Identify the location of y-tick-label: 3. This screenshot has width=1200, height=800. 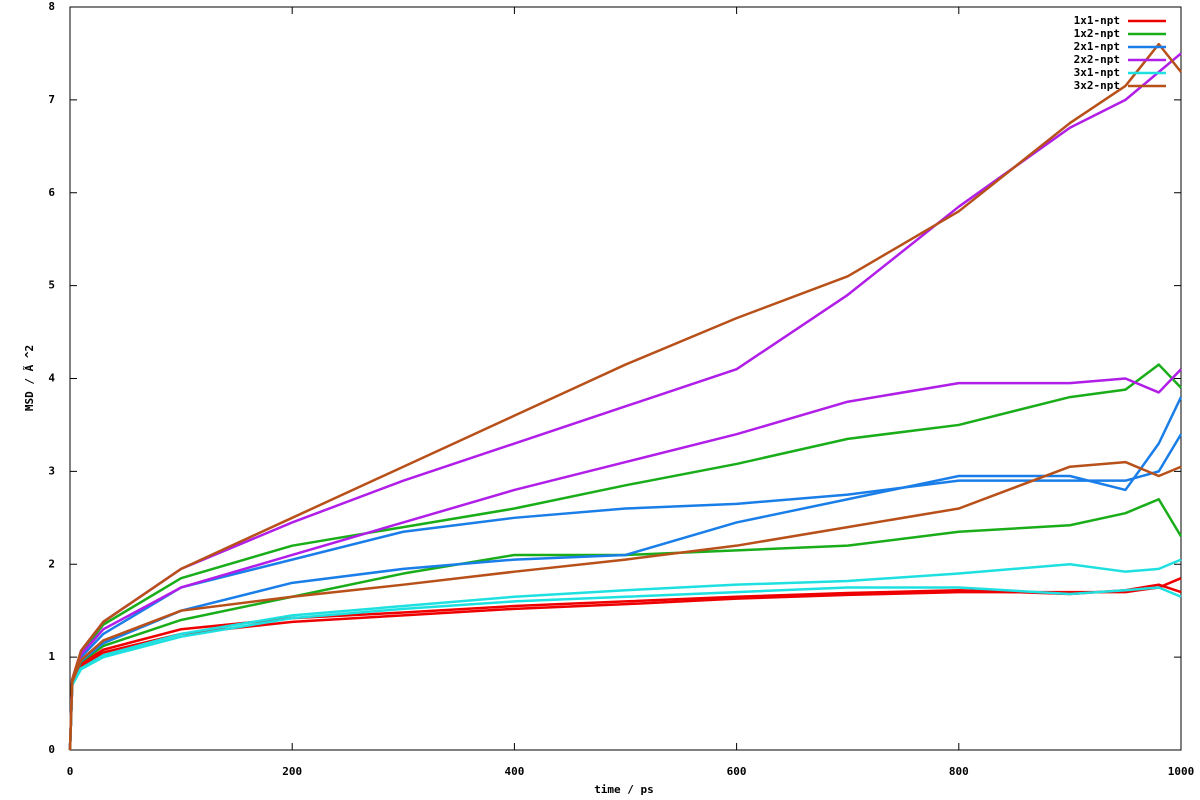
(51, 470).